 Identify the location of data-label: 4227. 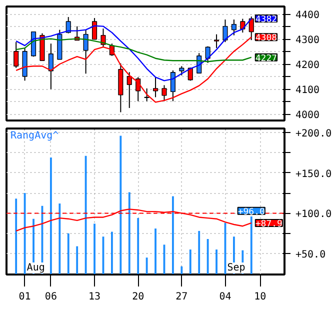
(266, 59).